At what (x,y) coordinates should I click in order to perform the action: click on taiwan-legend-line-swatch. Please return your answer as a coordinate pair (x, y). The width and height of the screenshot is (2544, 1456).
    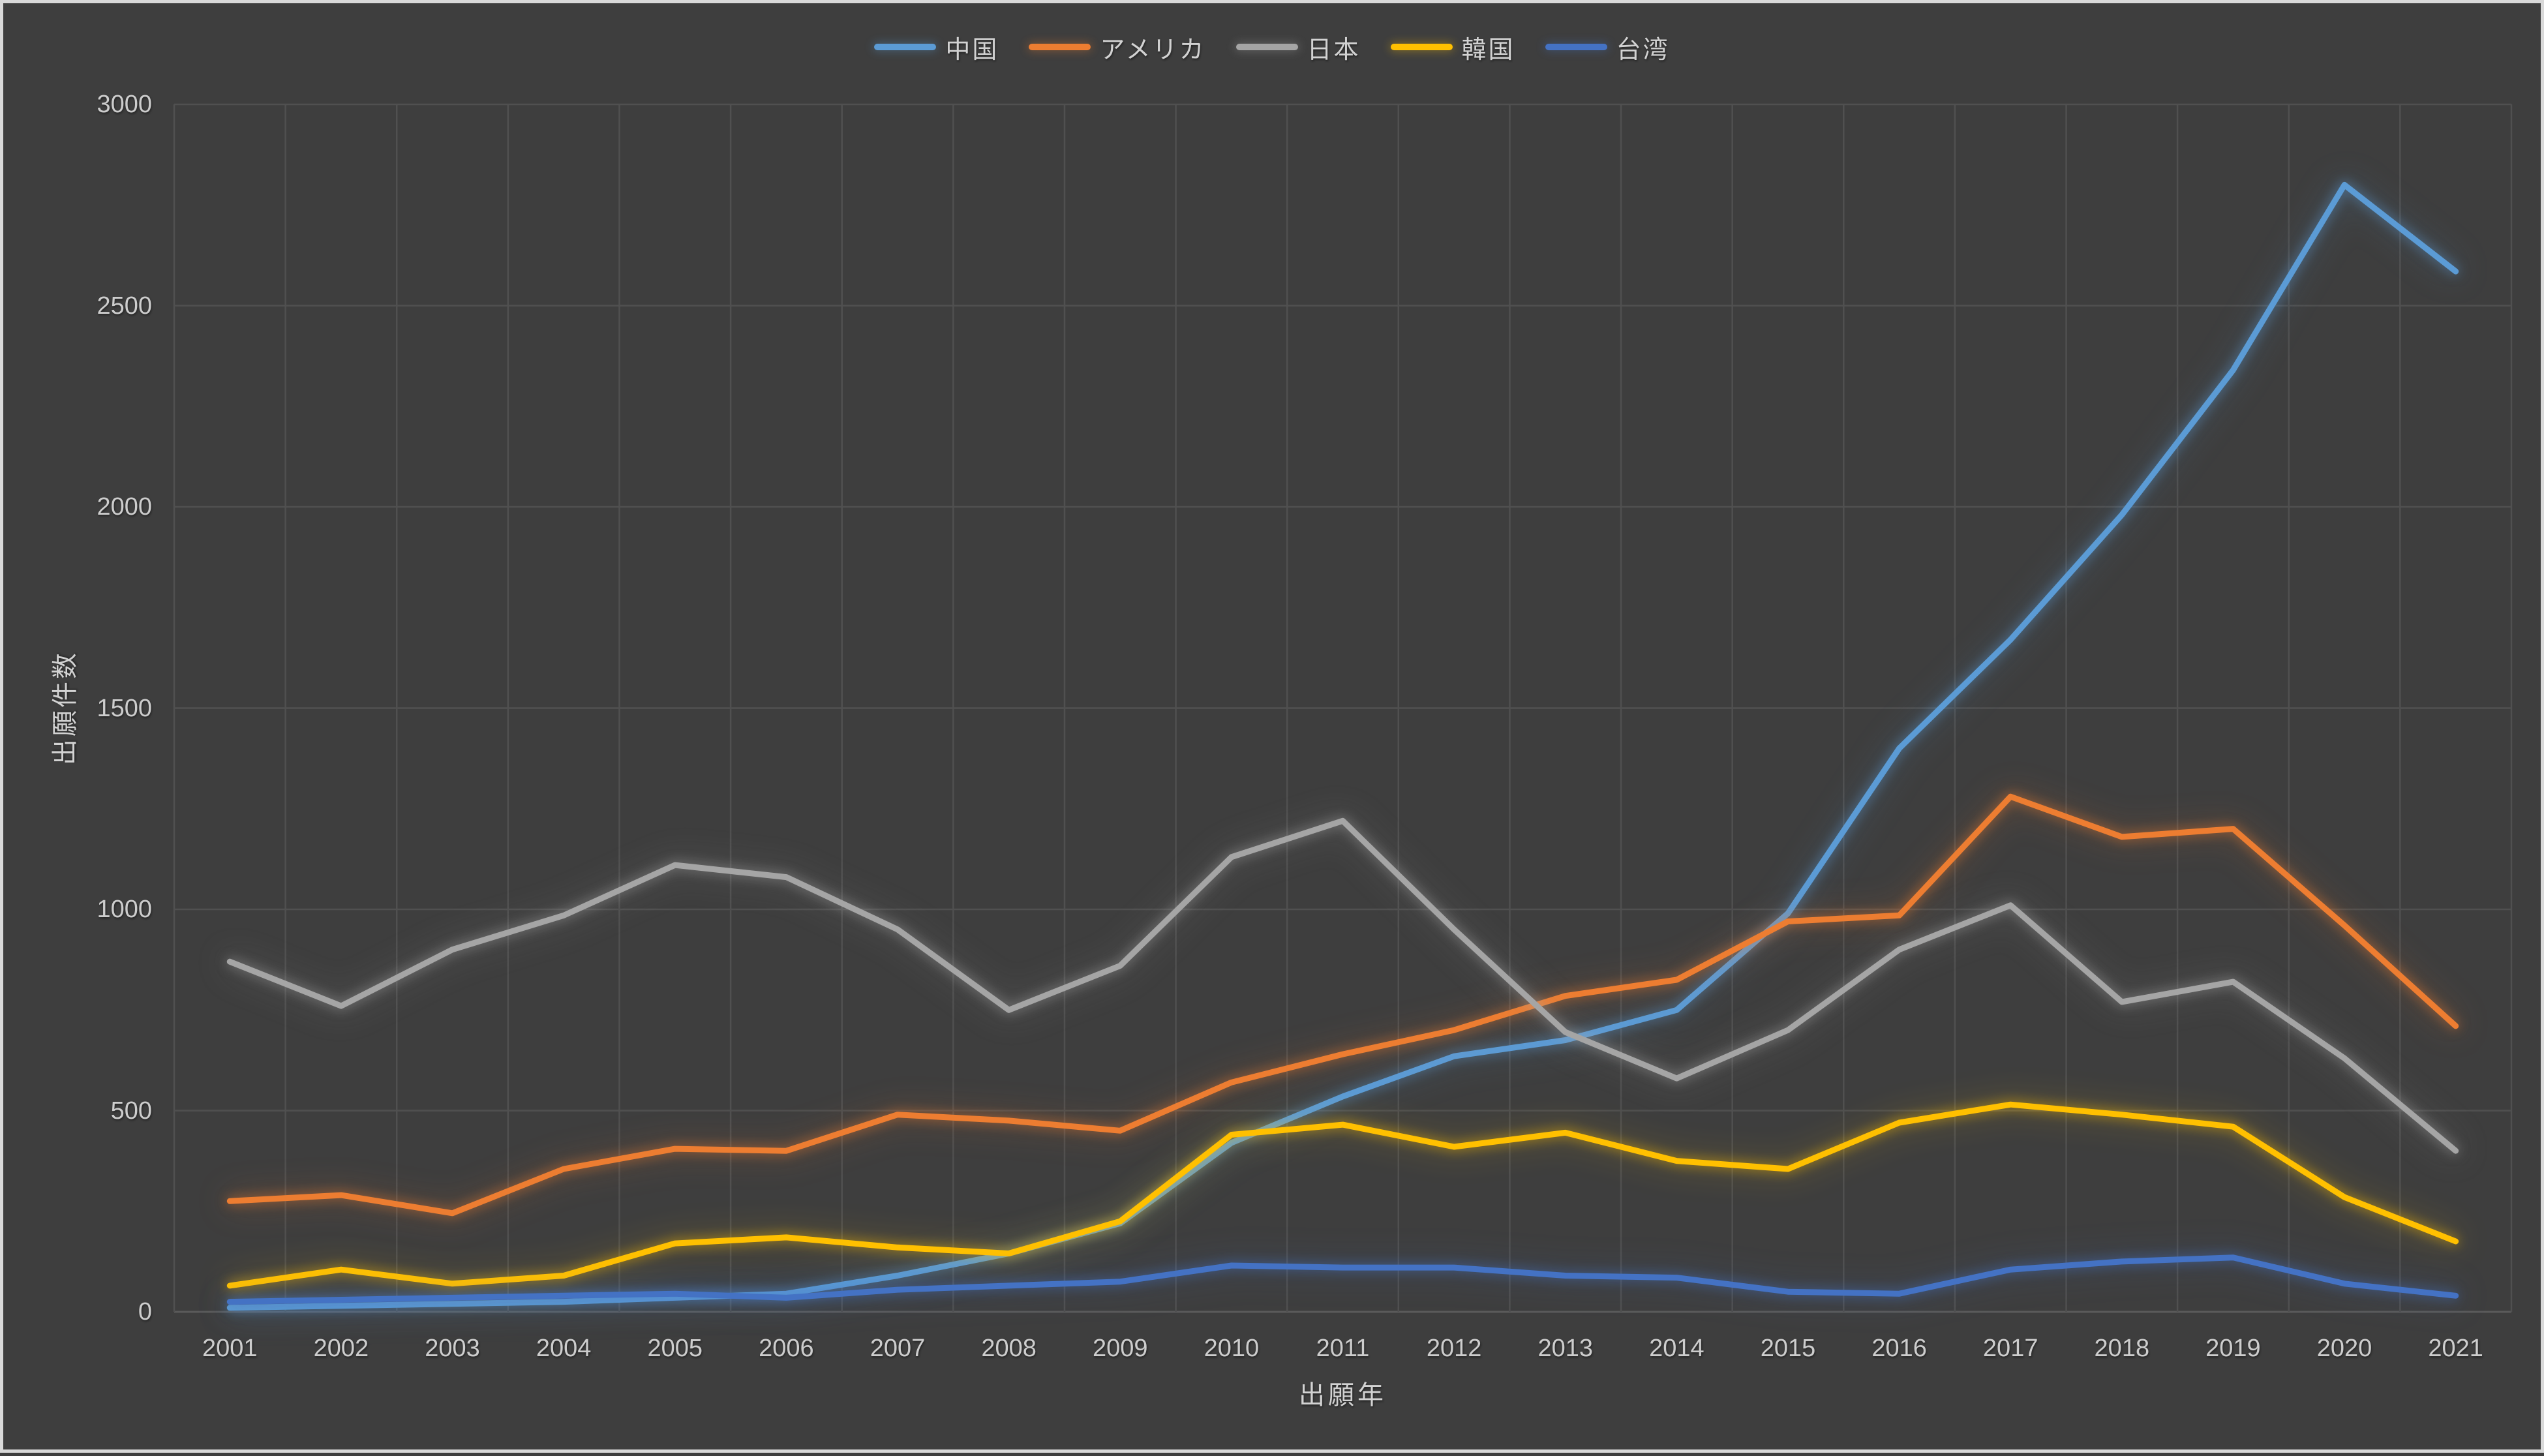
    Looking at the image, I should click on (1576, 47).